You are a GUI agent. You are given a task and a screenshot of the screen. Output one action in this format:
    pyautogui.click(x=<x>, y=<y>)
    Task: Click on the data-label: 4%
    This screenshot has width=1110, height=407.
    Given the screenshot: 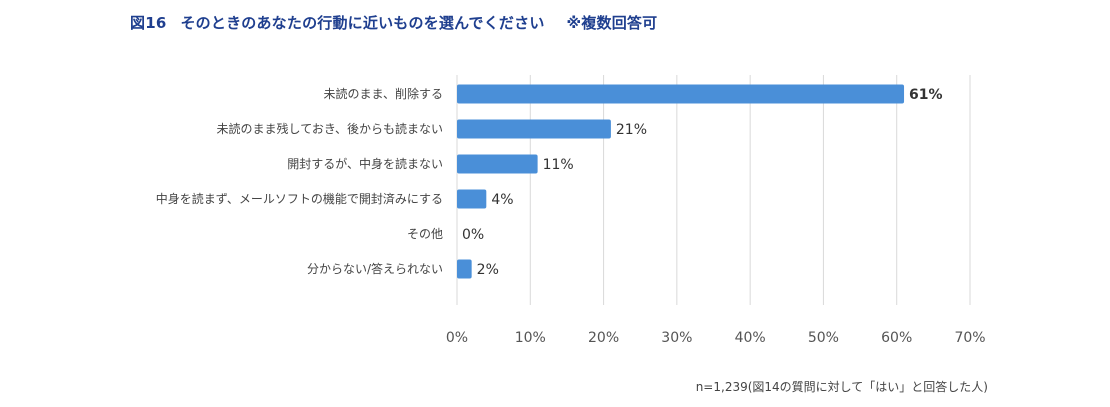 What is the action you would take?
    pyautogui.click(x=502, y=200)
    